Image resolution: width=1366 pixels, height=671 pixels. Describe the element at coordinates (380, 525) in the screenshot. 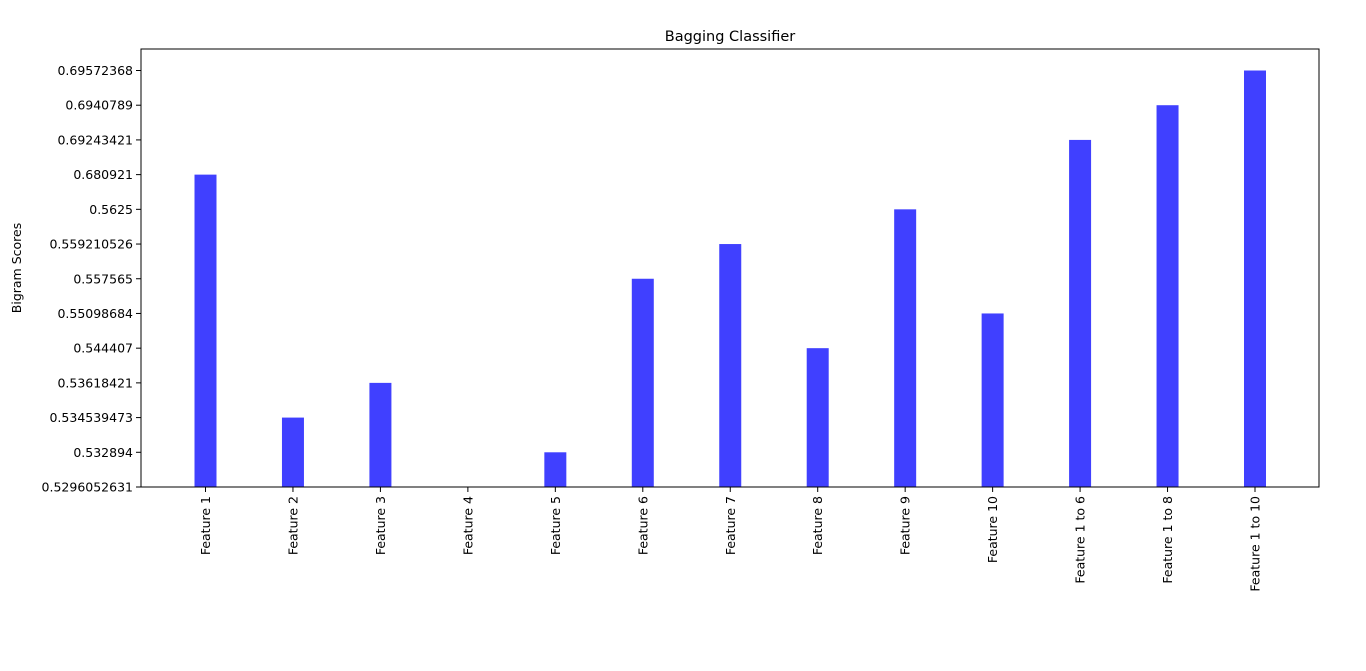

I see `x-tick-label: Feature 3` at that location.